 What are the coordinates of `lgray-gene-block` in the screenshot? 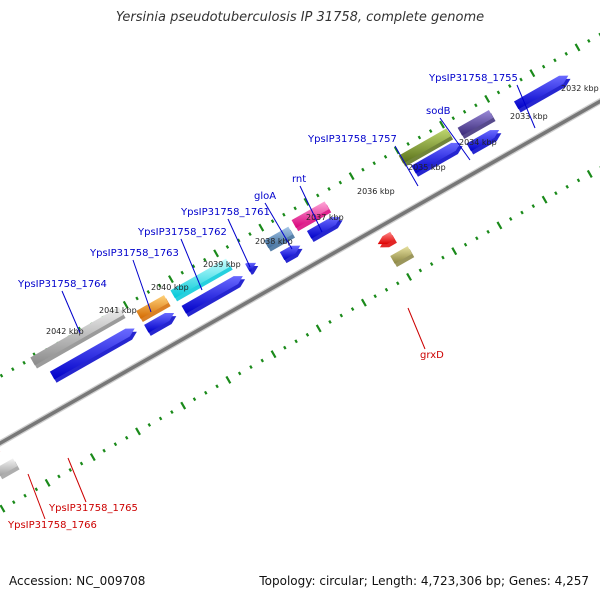 It's located at (9, 467).